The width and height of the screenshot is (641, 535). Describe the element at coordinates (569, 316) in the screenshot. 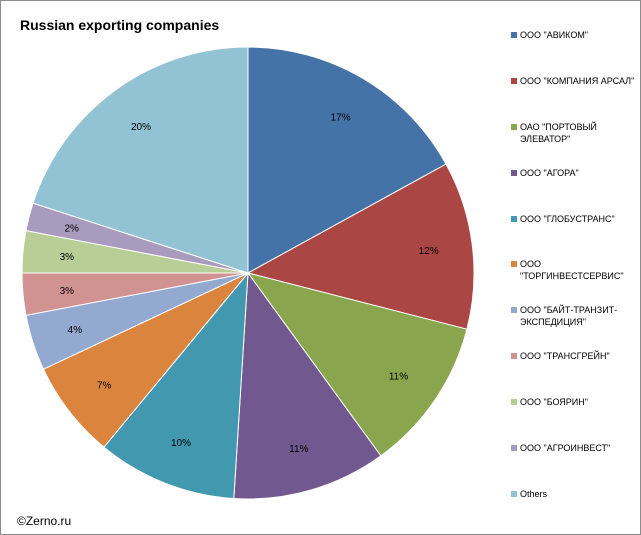

I see `legend-label: ООО "БАЙТ-ТРАНЗИТ-ЭКСПЕДИЦИЯ"` at that location.